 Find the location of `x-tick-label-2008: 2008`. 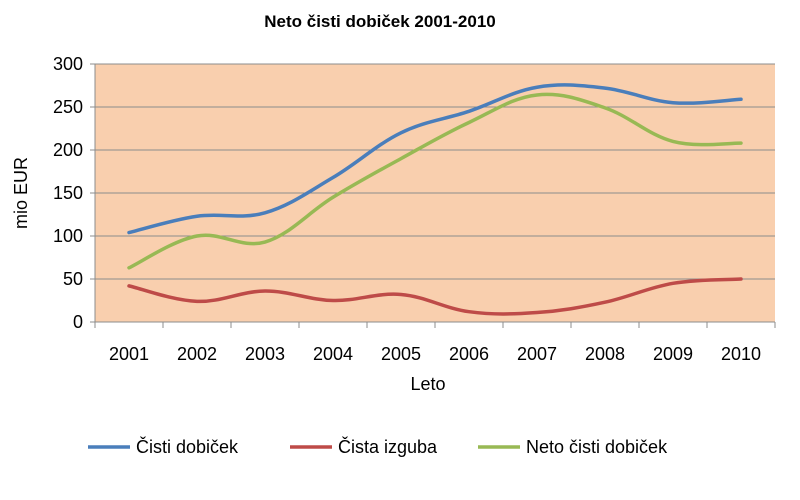

x-tick-label-2008: 2008 is located at coordinates (605, 354).